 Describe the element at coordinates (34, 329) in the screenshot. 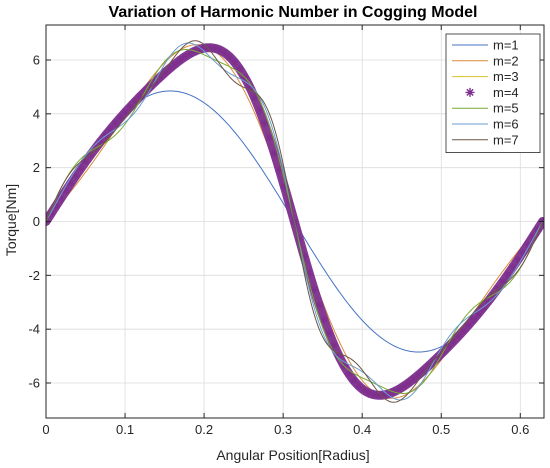

I see `y-tick-label: -4` at that location.